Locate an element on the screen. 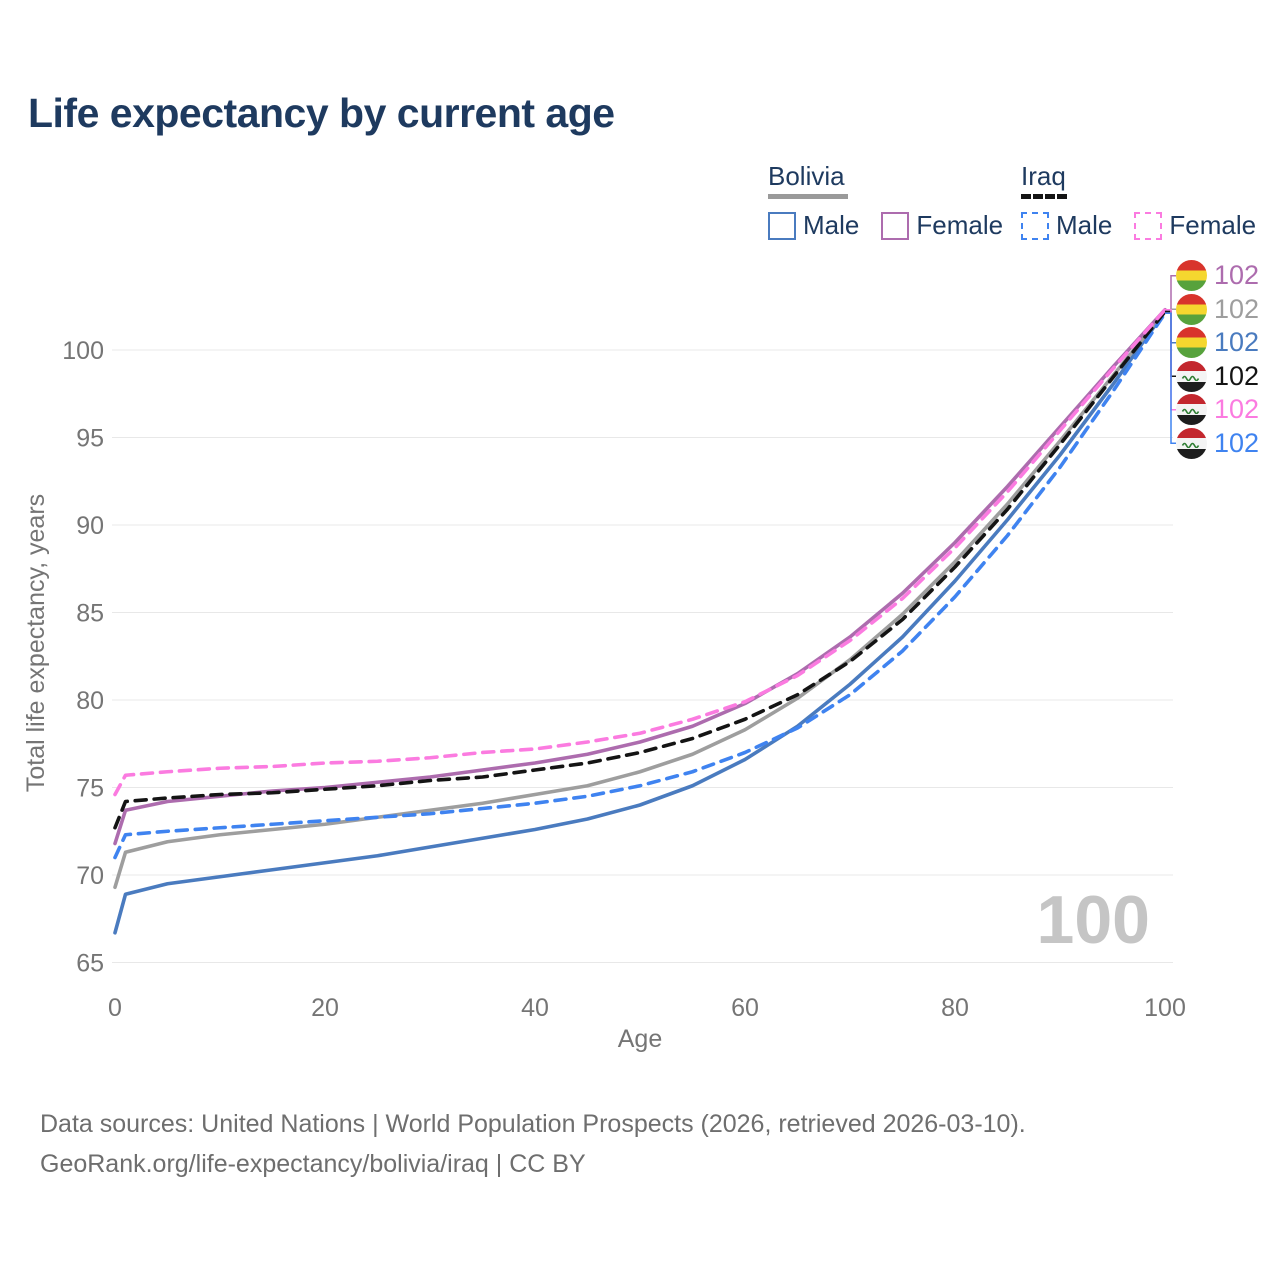 This screenshot has height=1280, width=1280. y-tick-label: 100 is located at coordinates (83, 351).